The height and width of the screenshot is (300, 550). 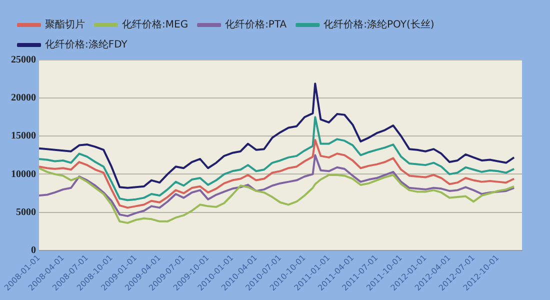 What do you see at coordinates (23, 98) in the screenshot?
I see `y-tick-label: 20000` at bounding box center [23, 98].